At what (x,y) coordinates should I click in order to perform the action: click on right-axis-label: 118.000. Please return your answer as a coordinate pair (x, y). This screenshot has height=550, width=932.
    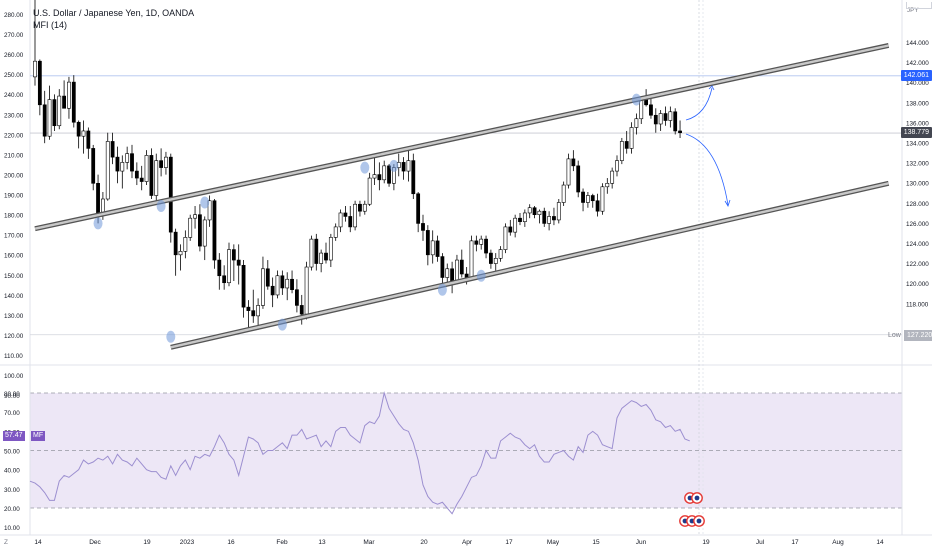
    Looking at the image, I should click on (917, 304).